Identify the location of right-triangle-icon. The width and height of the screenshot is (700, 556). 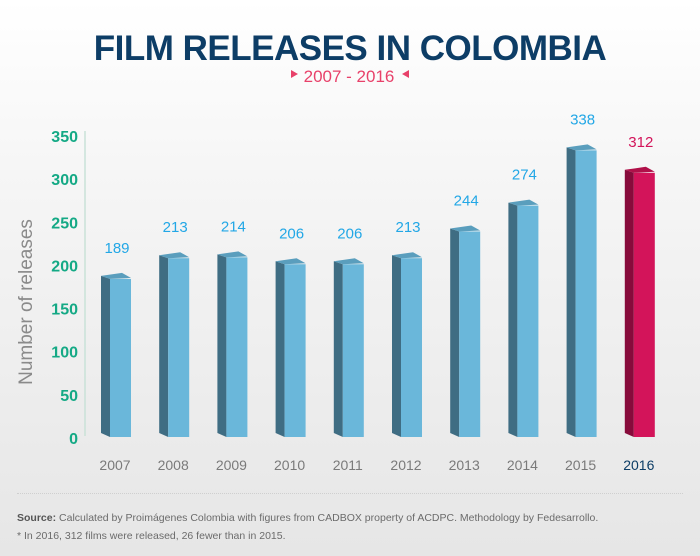
(294, 74).